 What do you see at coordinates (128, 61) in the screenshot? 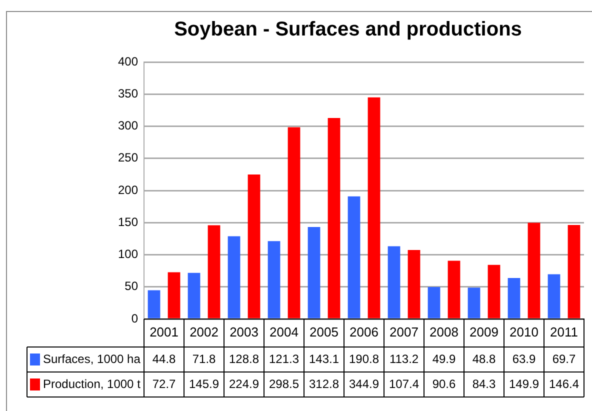
I see `y-tick-label: 400` at bounding box center [128, 61].